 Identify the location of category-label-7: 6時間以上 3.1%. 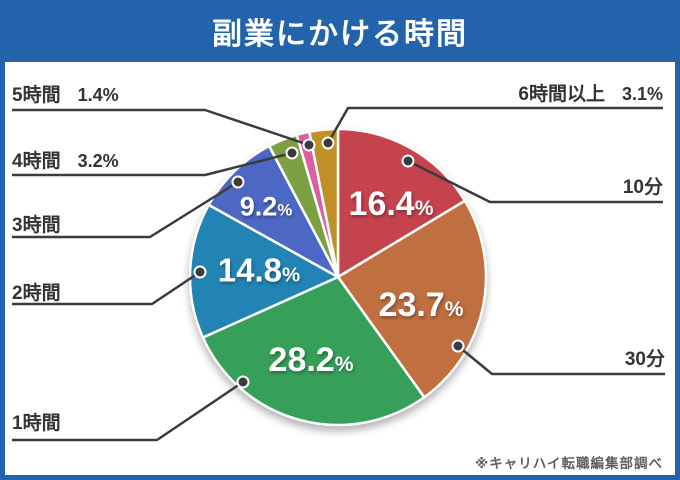
(590, 95).